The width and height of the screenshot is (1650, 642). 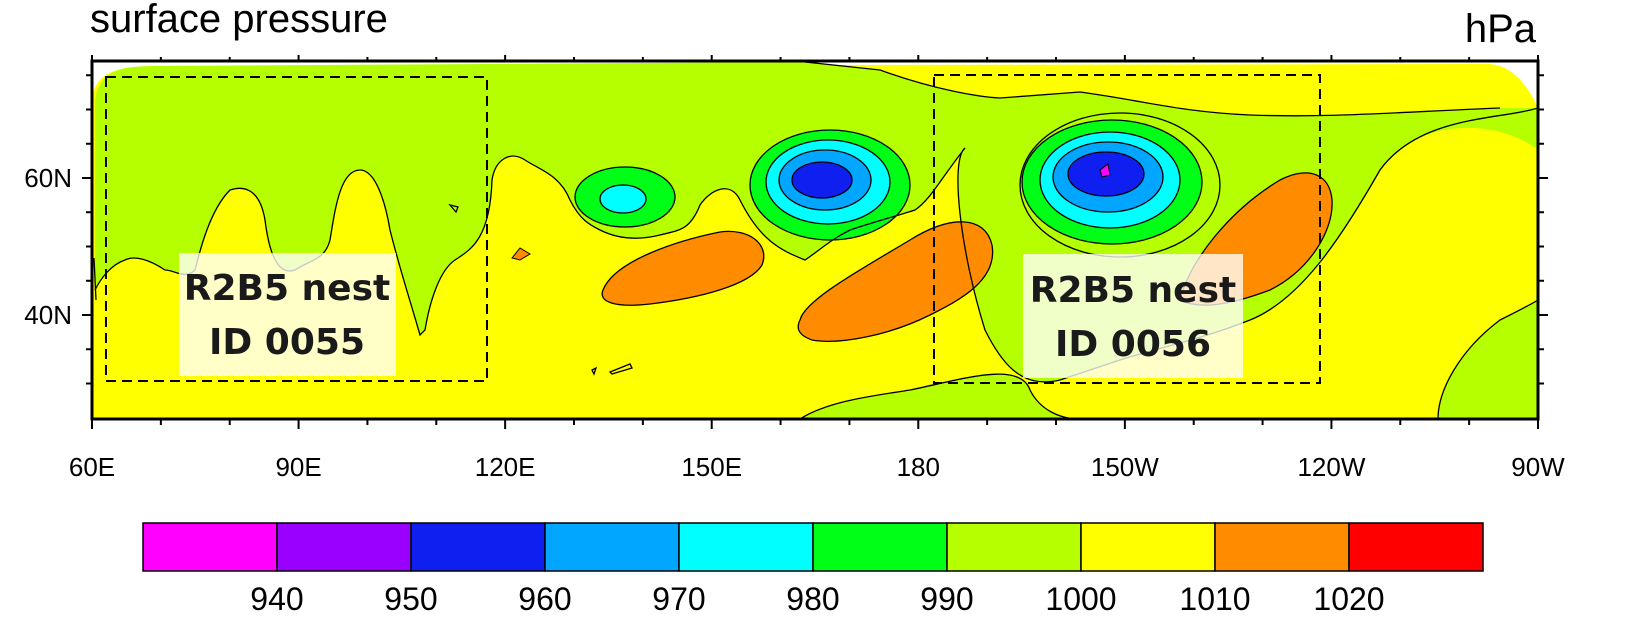 What do you see at coordinates (1214, 599) in the screenshot?
I see `colorbar-level-label: 1010` at bounding box center [1214, 599].